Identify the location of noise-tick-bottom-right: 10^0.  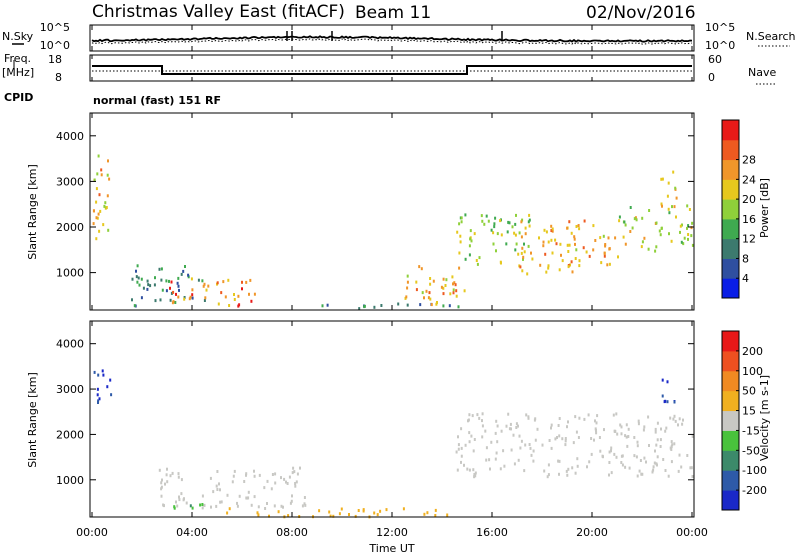
(720, 45).